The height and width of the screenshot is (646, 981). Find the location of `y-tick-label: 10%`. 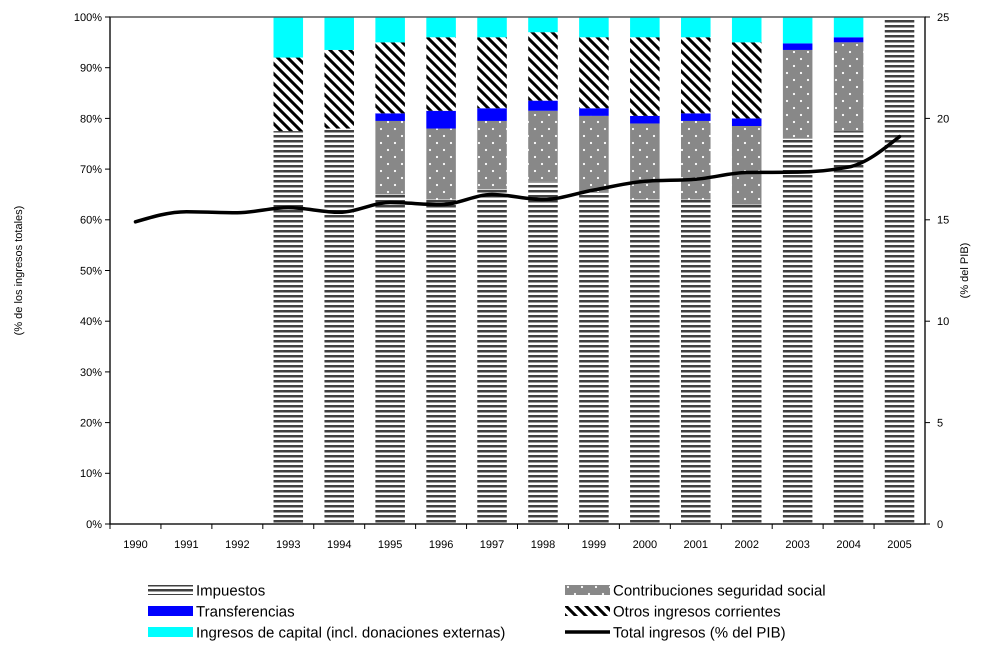

y-tick-label: 10% is located at coordinates (91, 474).